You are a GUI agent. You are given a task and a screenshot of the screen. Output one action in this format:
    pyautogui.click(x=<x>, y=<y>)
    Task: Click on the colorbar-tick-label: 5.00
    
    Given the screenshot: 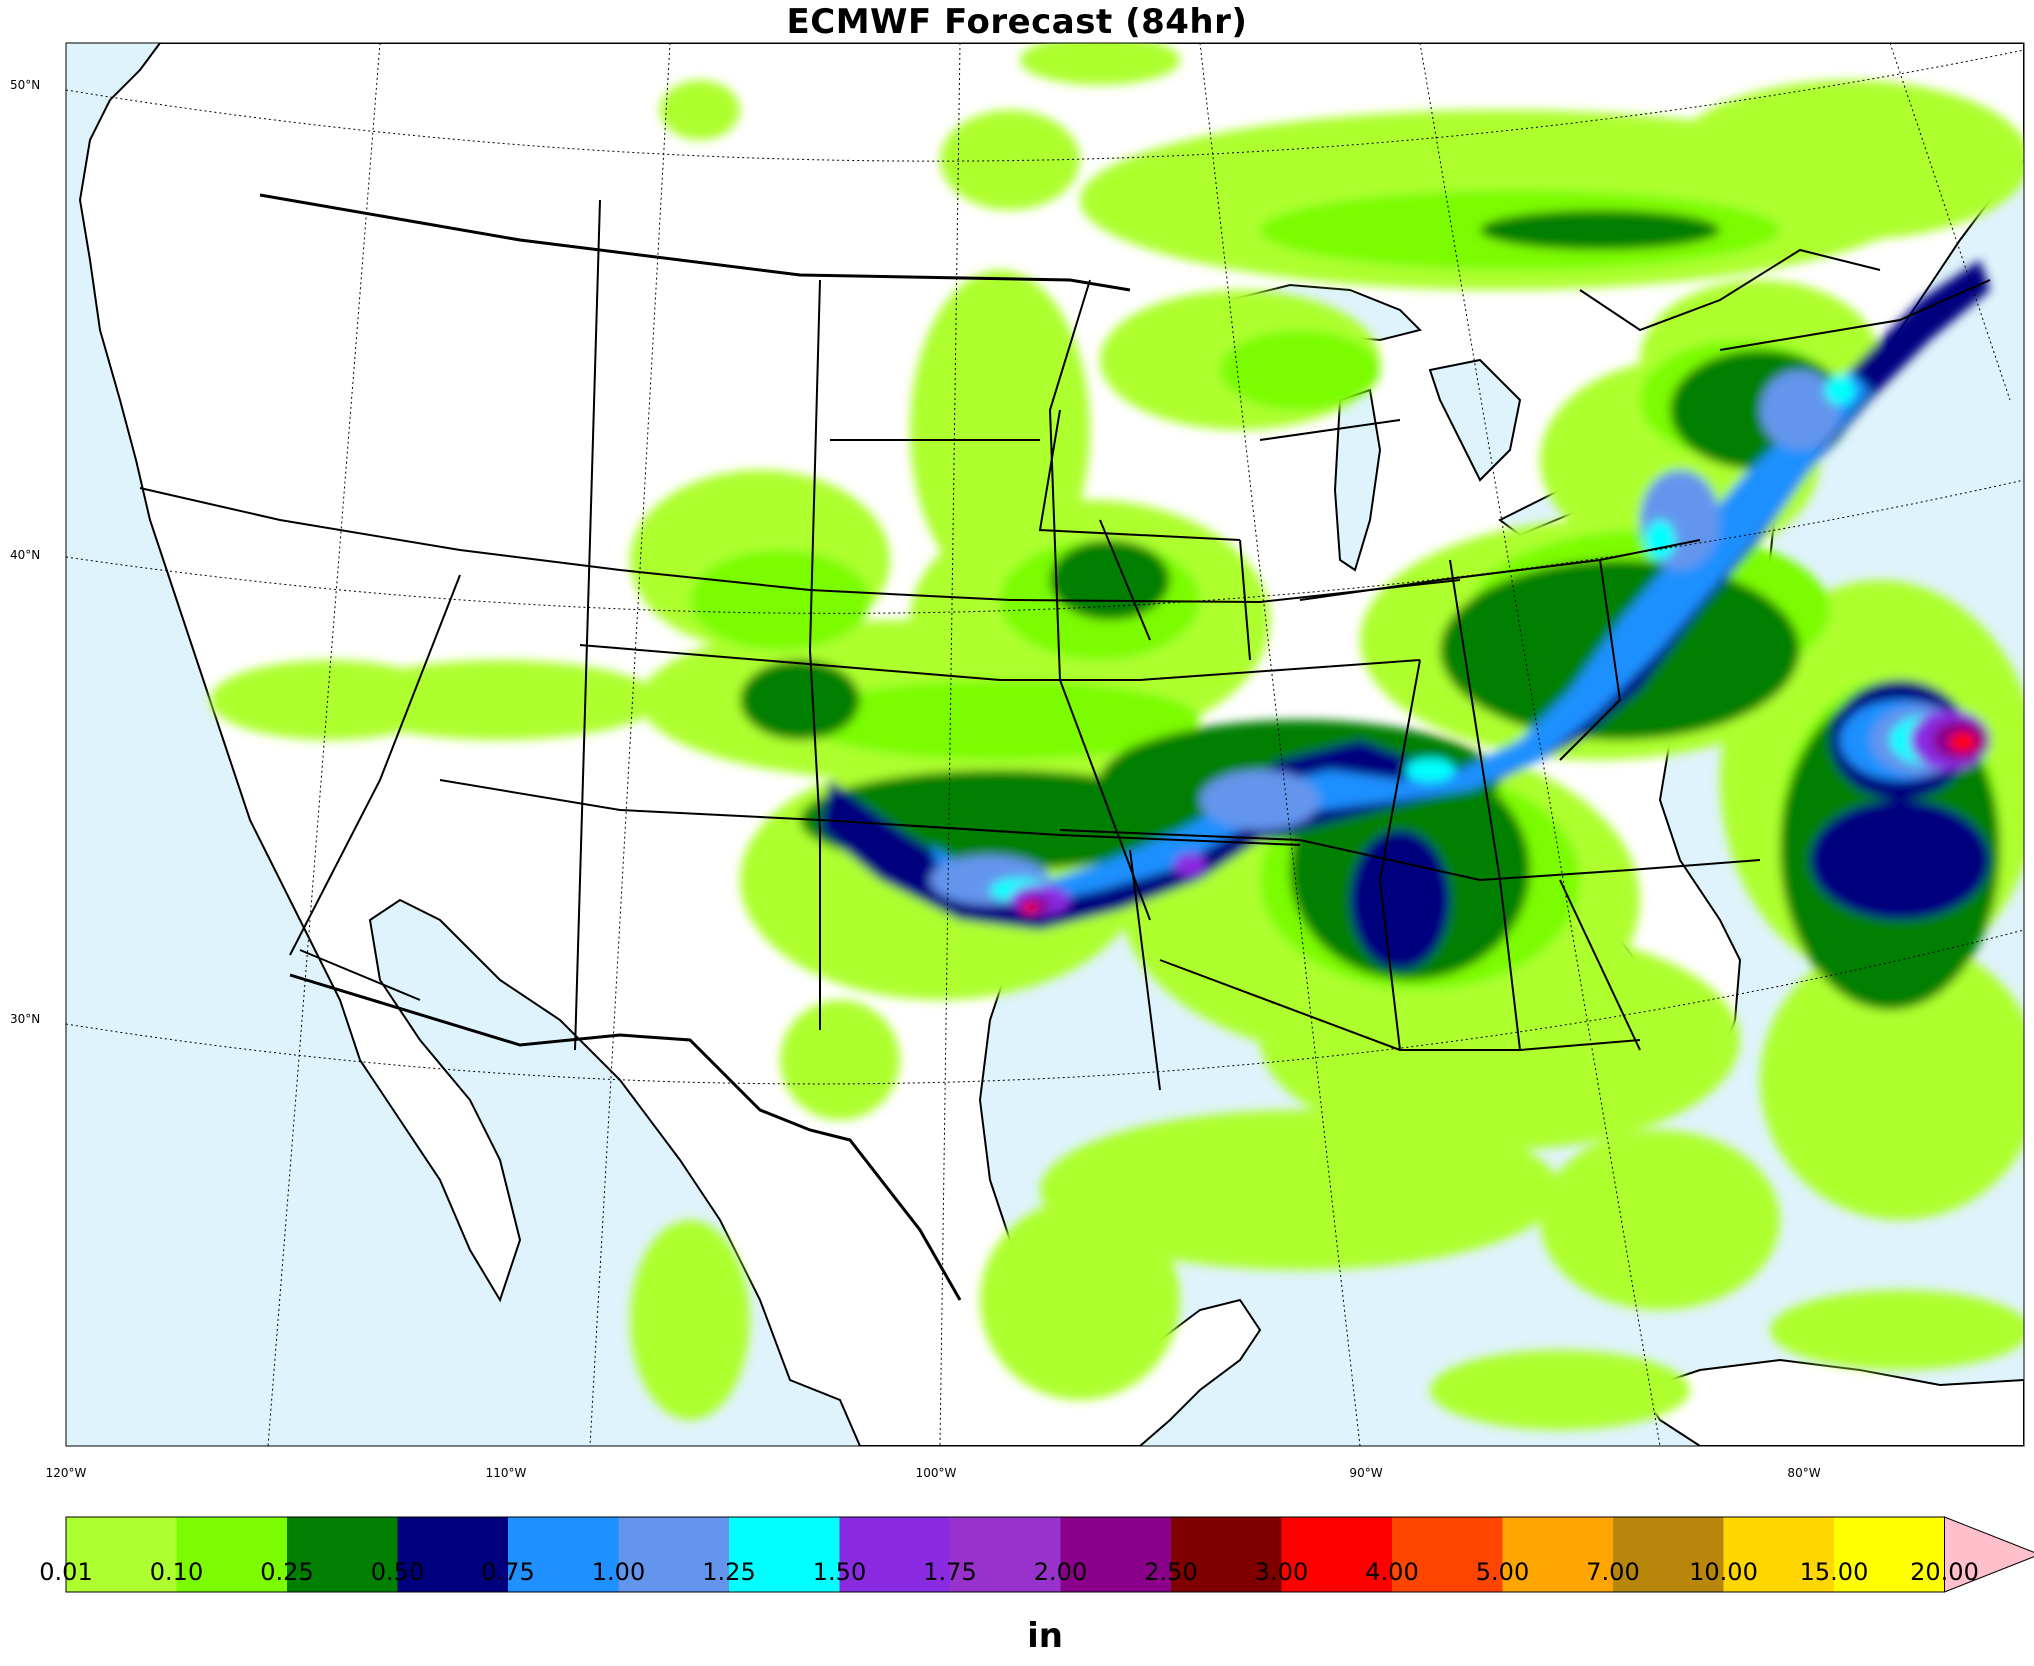 What is the action you would take?
    pyautogui.click(x=1502, y=1572)
    